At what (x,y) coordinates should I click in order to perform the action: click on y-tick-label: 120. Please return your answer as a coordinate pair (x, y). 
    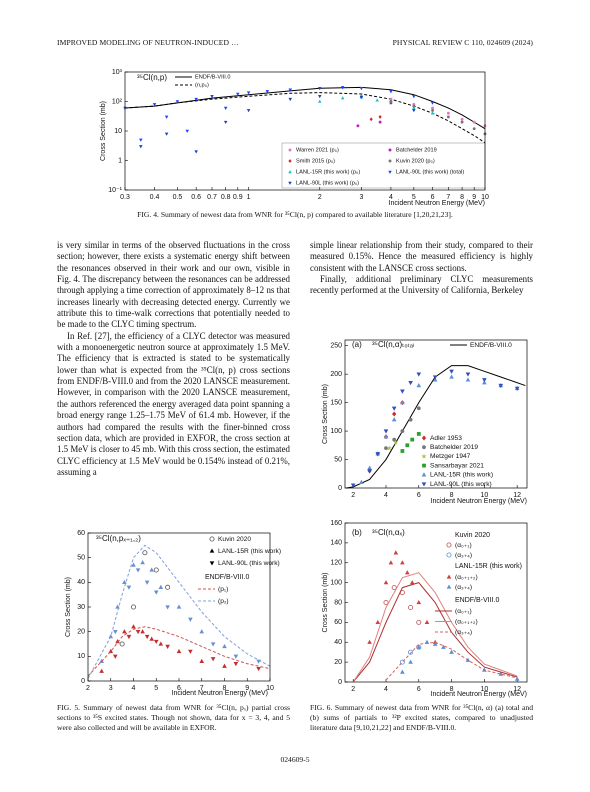
    Looking at the image, I should click on (336, 563).